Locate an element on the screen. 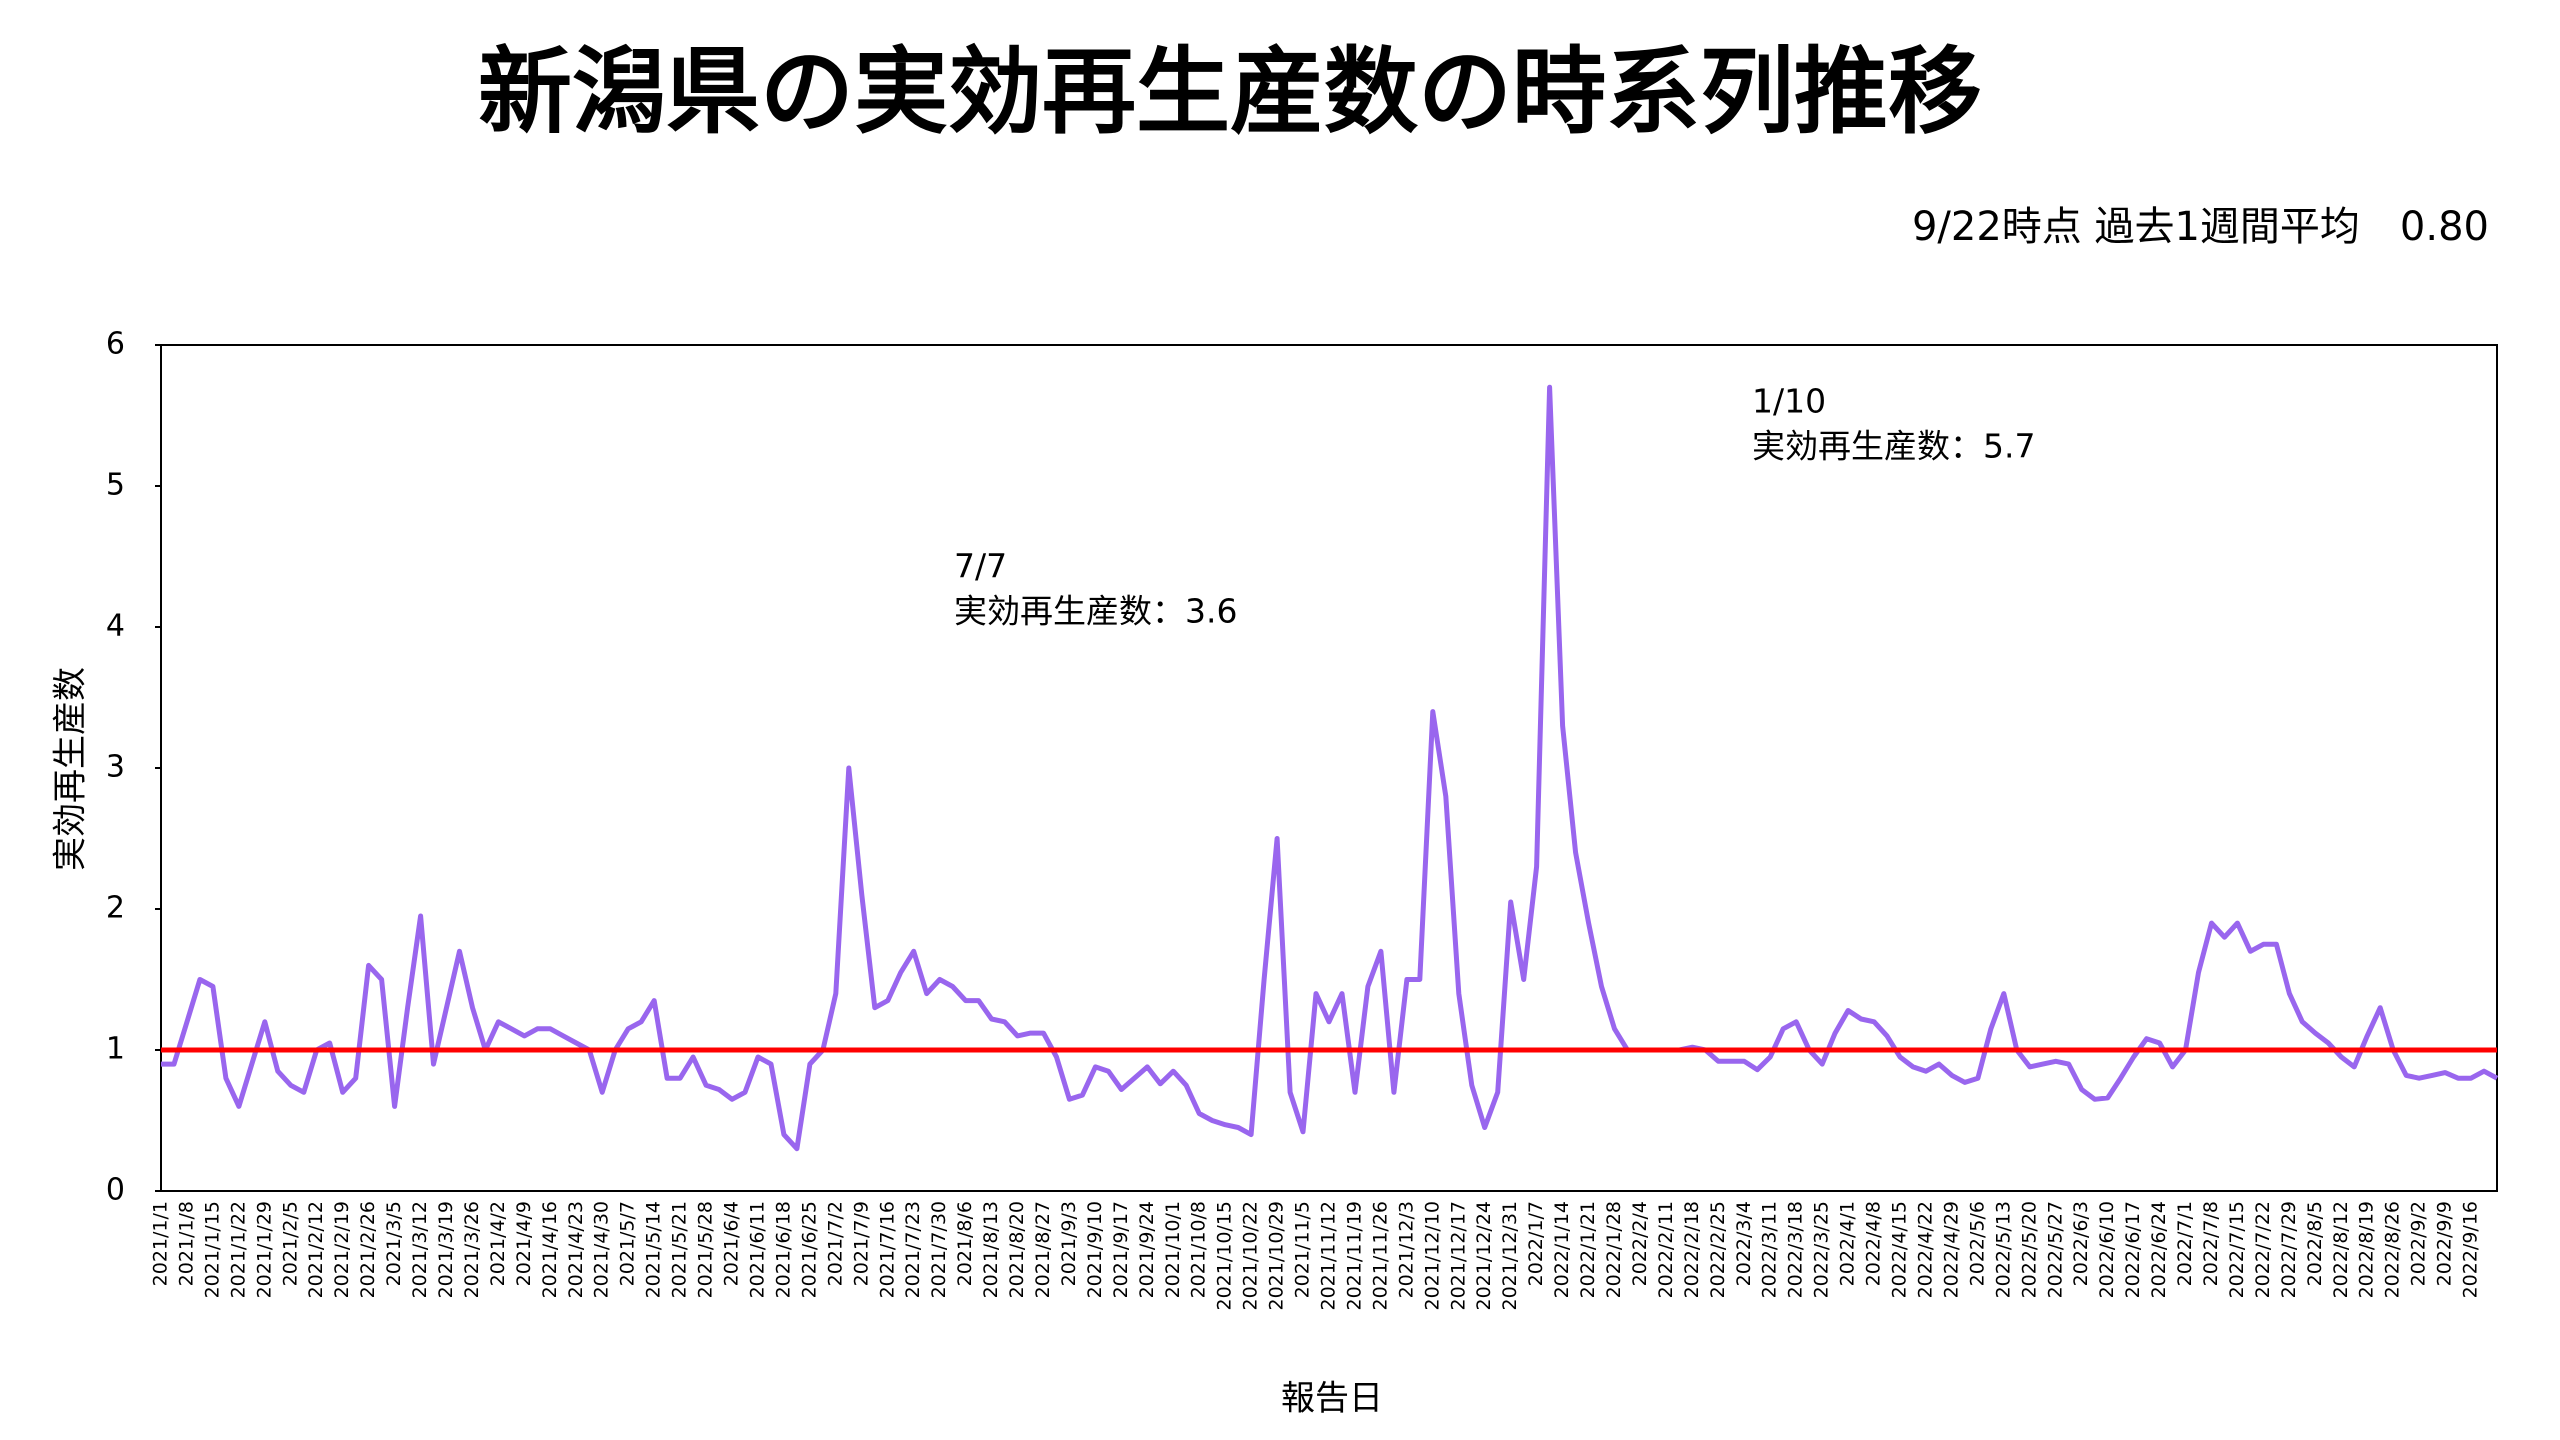  x-tick-label: 2021/5/14 is located at coordinates (654, 1249).